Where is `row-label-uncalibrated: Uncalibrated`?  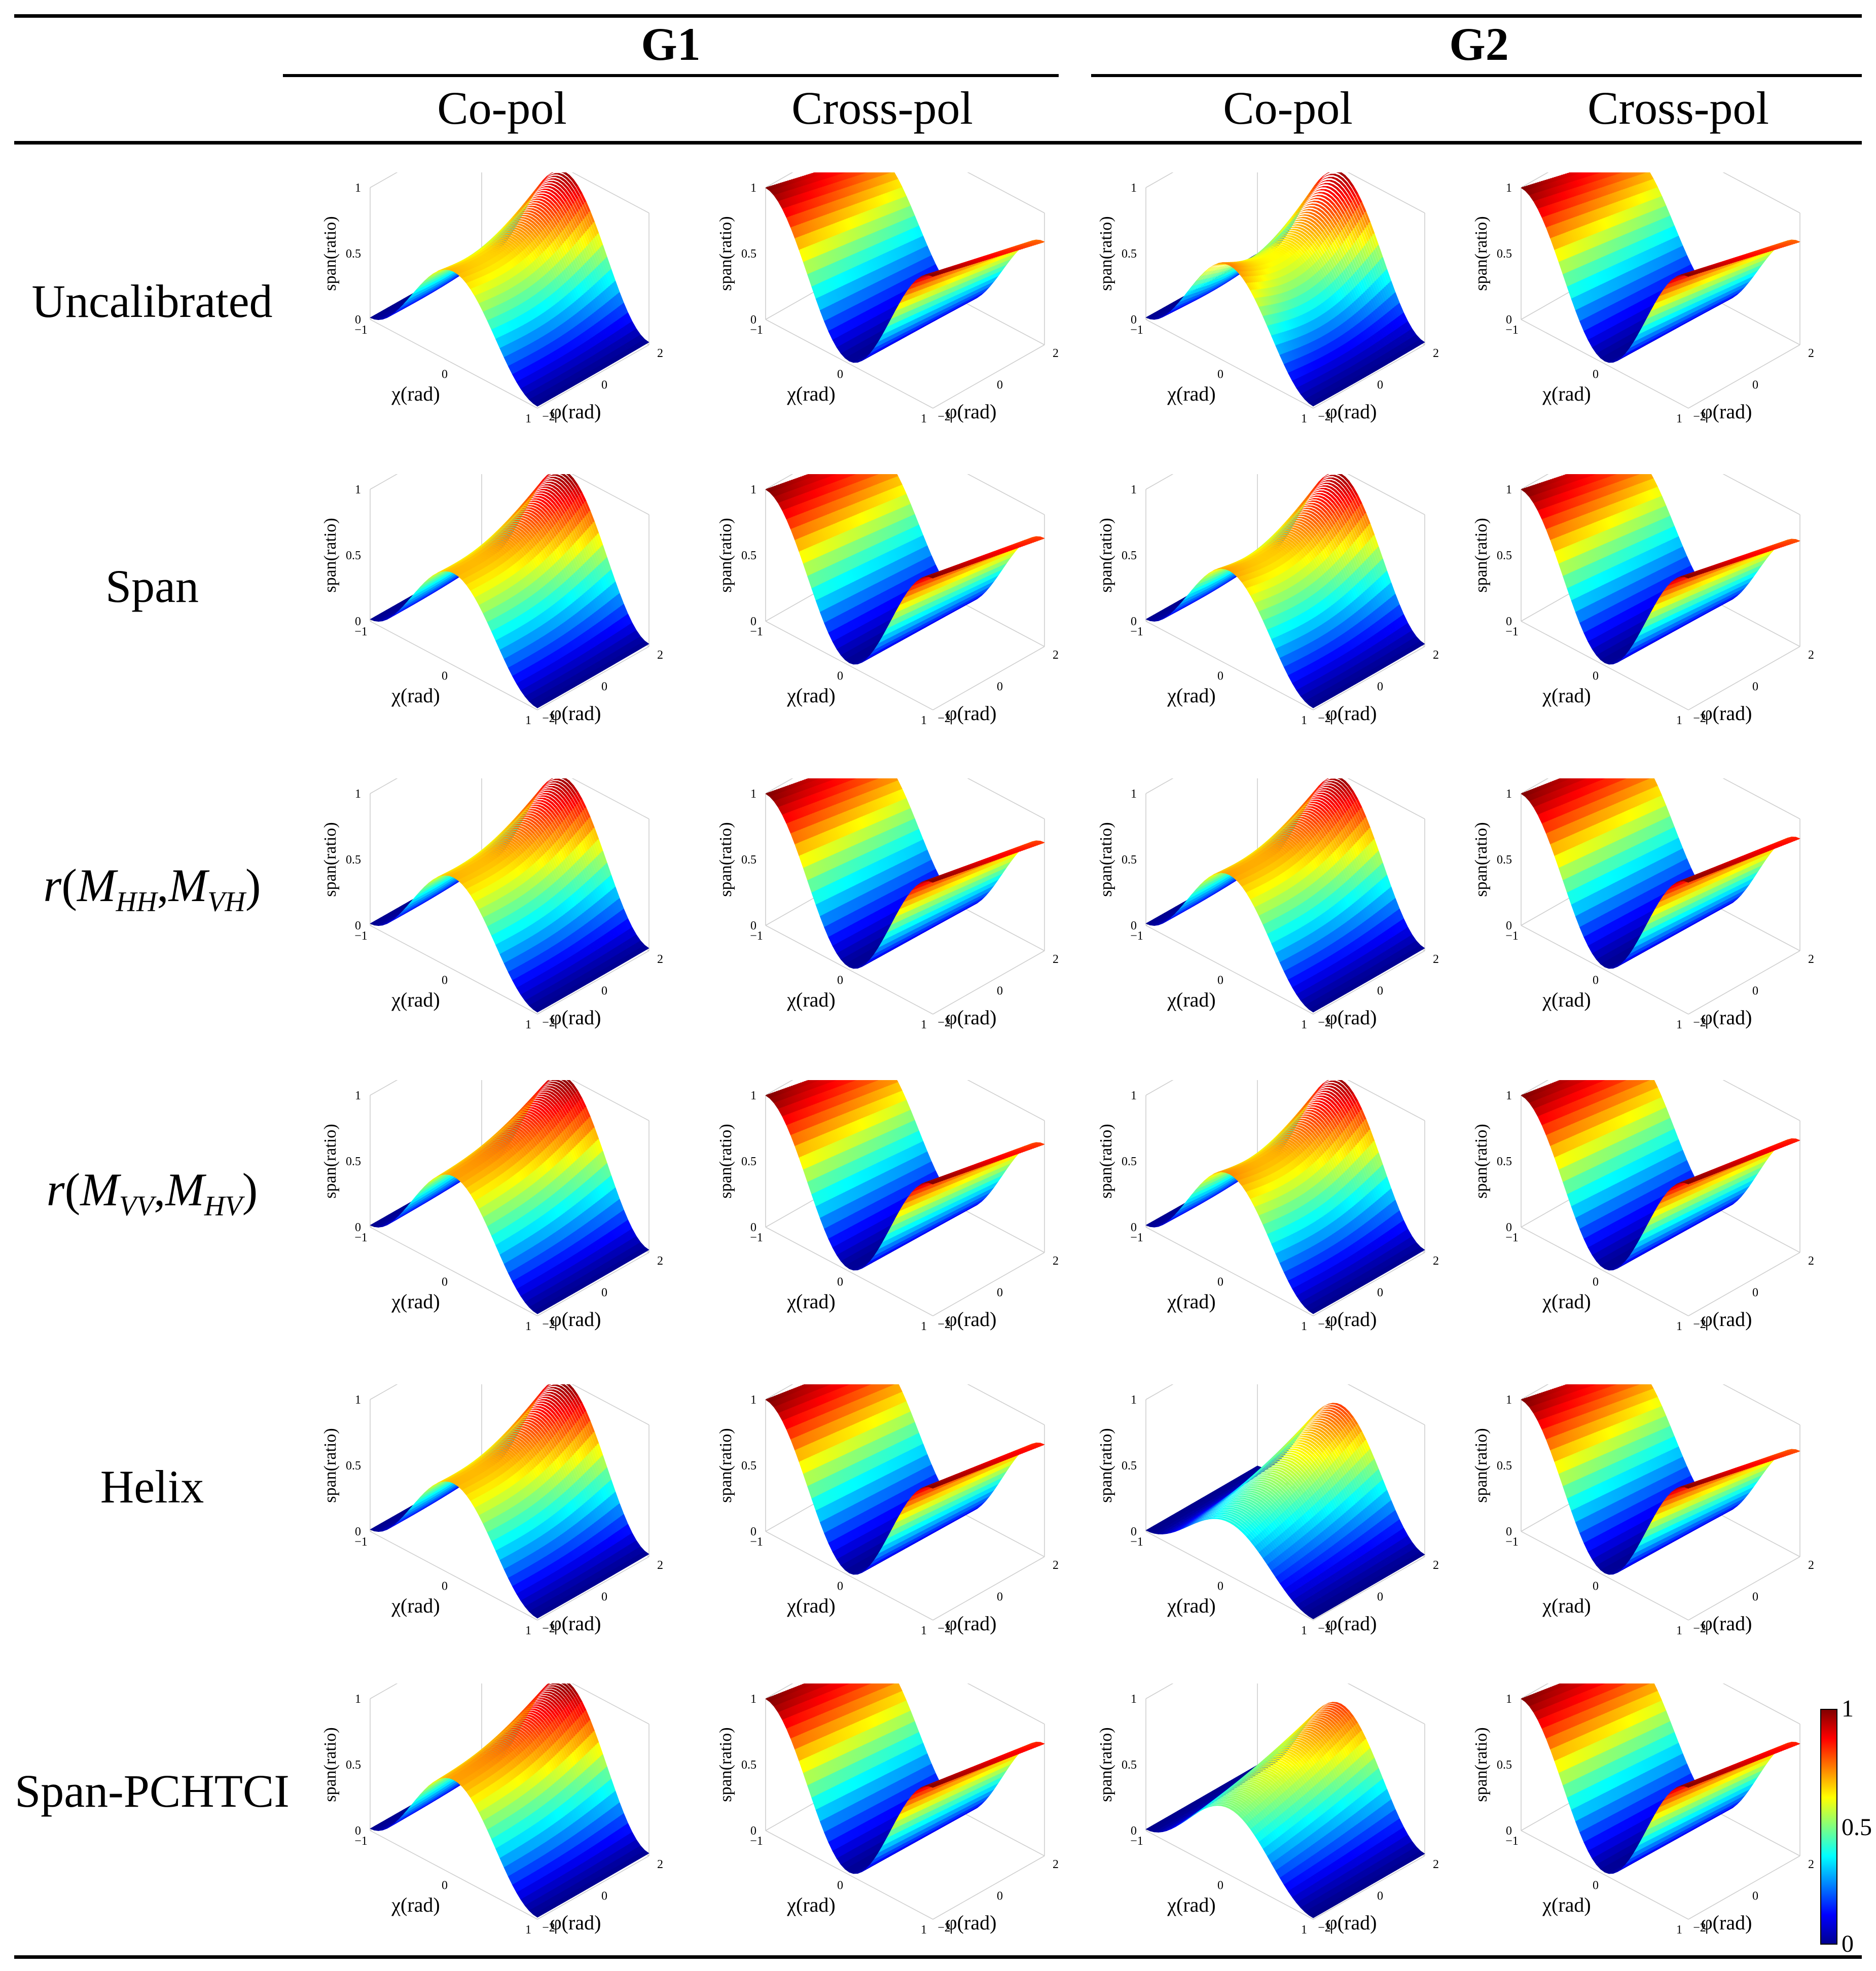
row-label-uncalibrated: Uncalibrated is located at coordinates (152, 301).